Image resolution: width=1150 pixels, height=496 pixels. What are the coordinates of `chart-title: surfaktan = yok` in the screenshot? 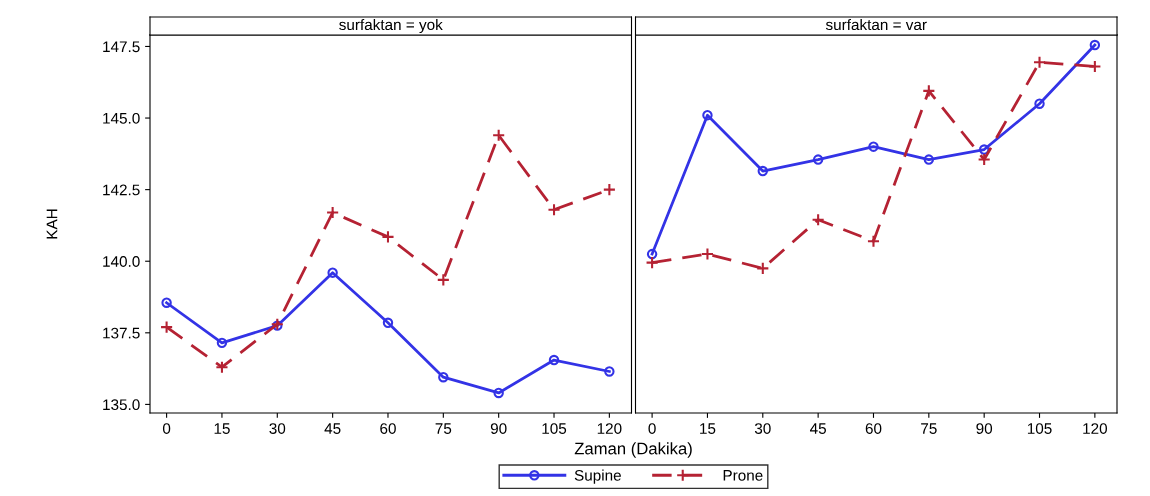 It's located at (391, 26).